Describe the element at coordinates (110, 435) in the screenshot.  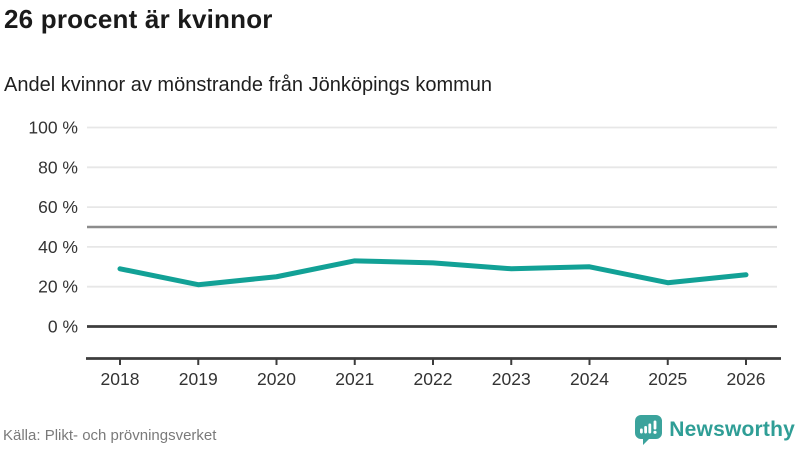
I see `source-note: Källa: Plikt- och prövningsverket` at that location.